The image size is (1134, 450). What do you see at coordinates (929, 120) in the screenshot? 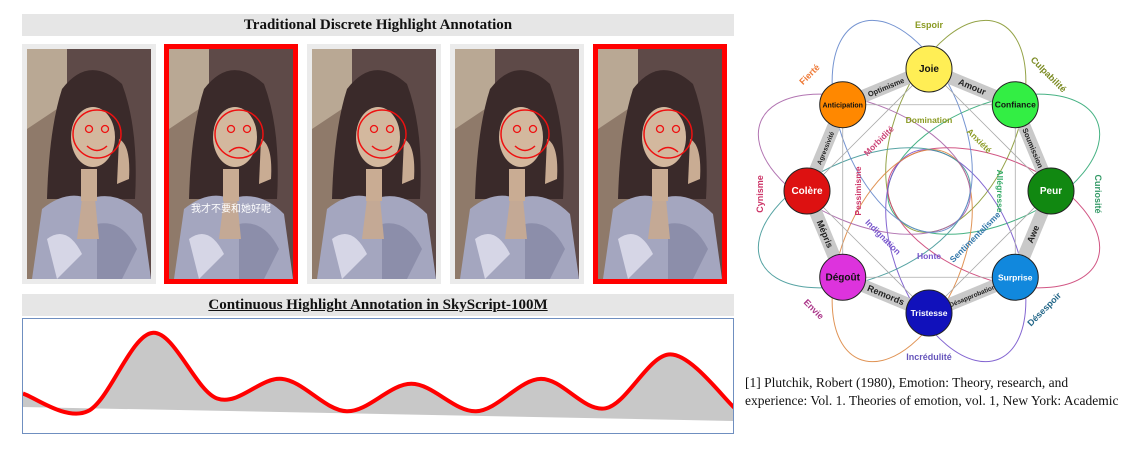
I see `inner-dyad-label: Domination` at bounding box center [929, 120].